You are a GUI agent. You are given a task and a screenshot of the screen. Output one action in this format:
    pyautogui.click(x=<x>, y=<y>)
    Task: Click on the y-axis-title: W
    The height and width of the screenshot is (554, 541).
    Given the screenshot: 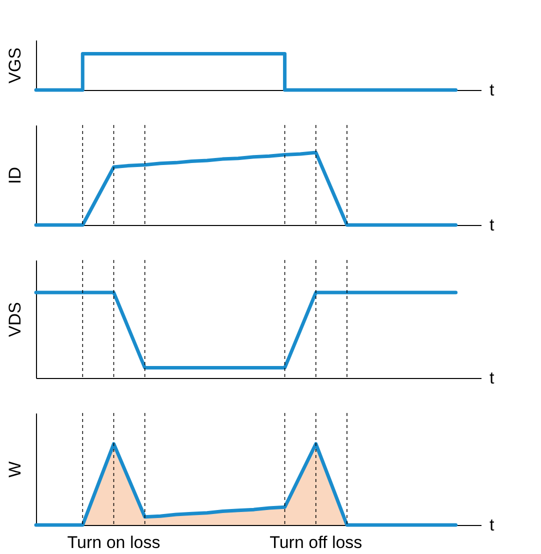 What is the action you would take?
    pyautogui.click(x=15, y=469)
    